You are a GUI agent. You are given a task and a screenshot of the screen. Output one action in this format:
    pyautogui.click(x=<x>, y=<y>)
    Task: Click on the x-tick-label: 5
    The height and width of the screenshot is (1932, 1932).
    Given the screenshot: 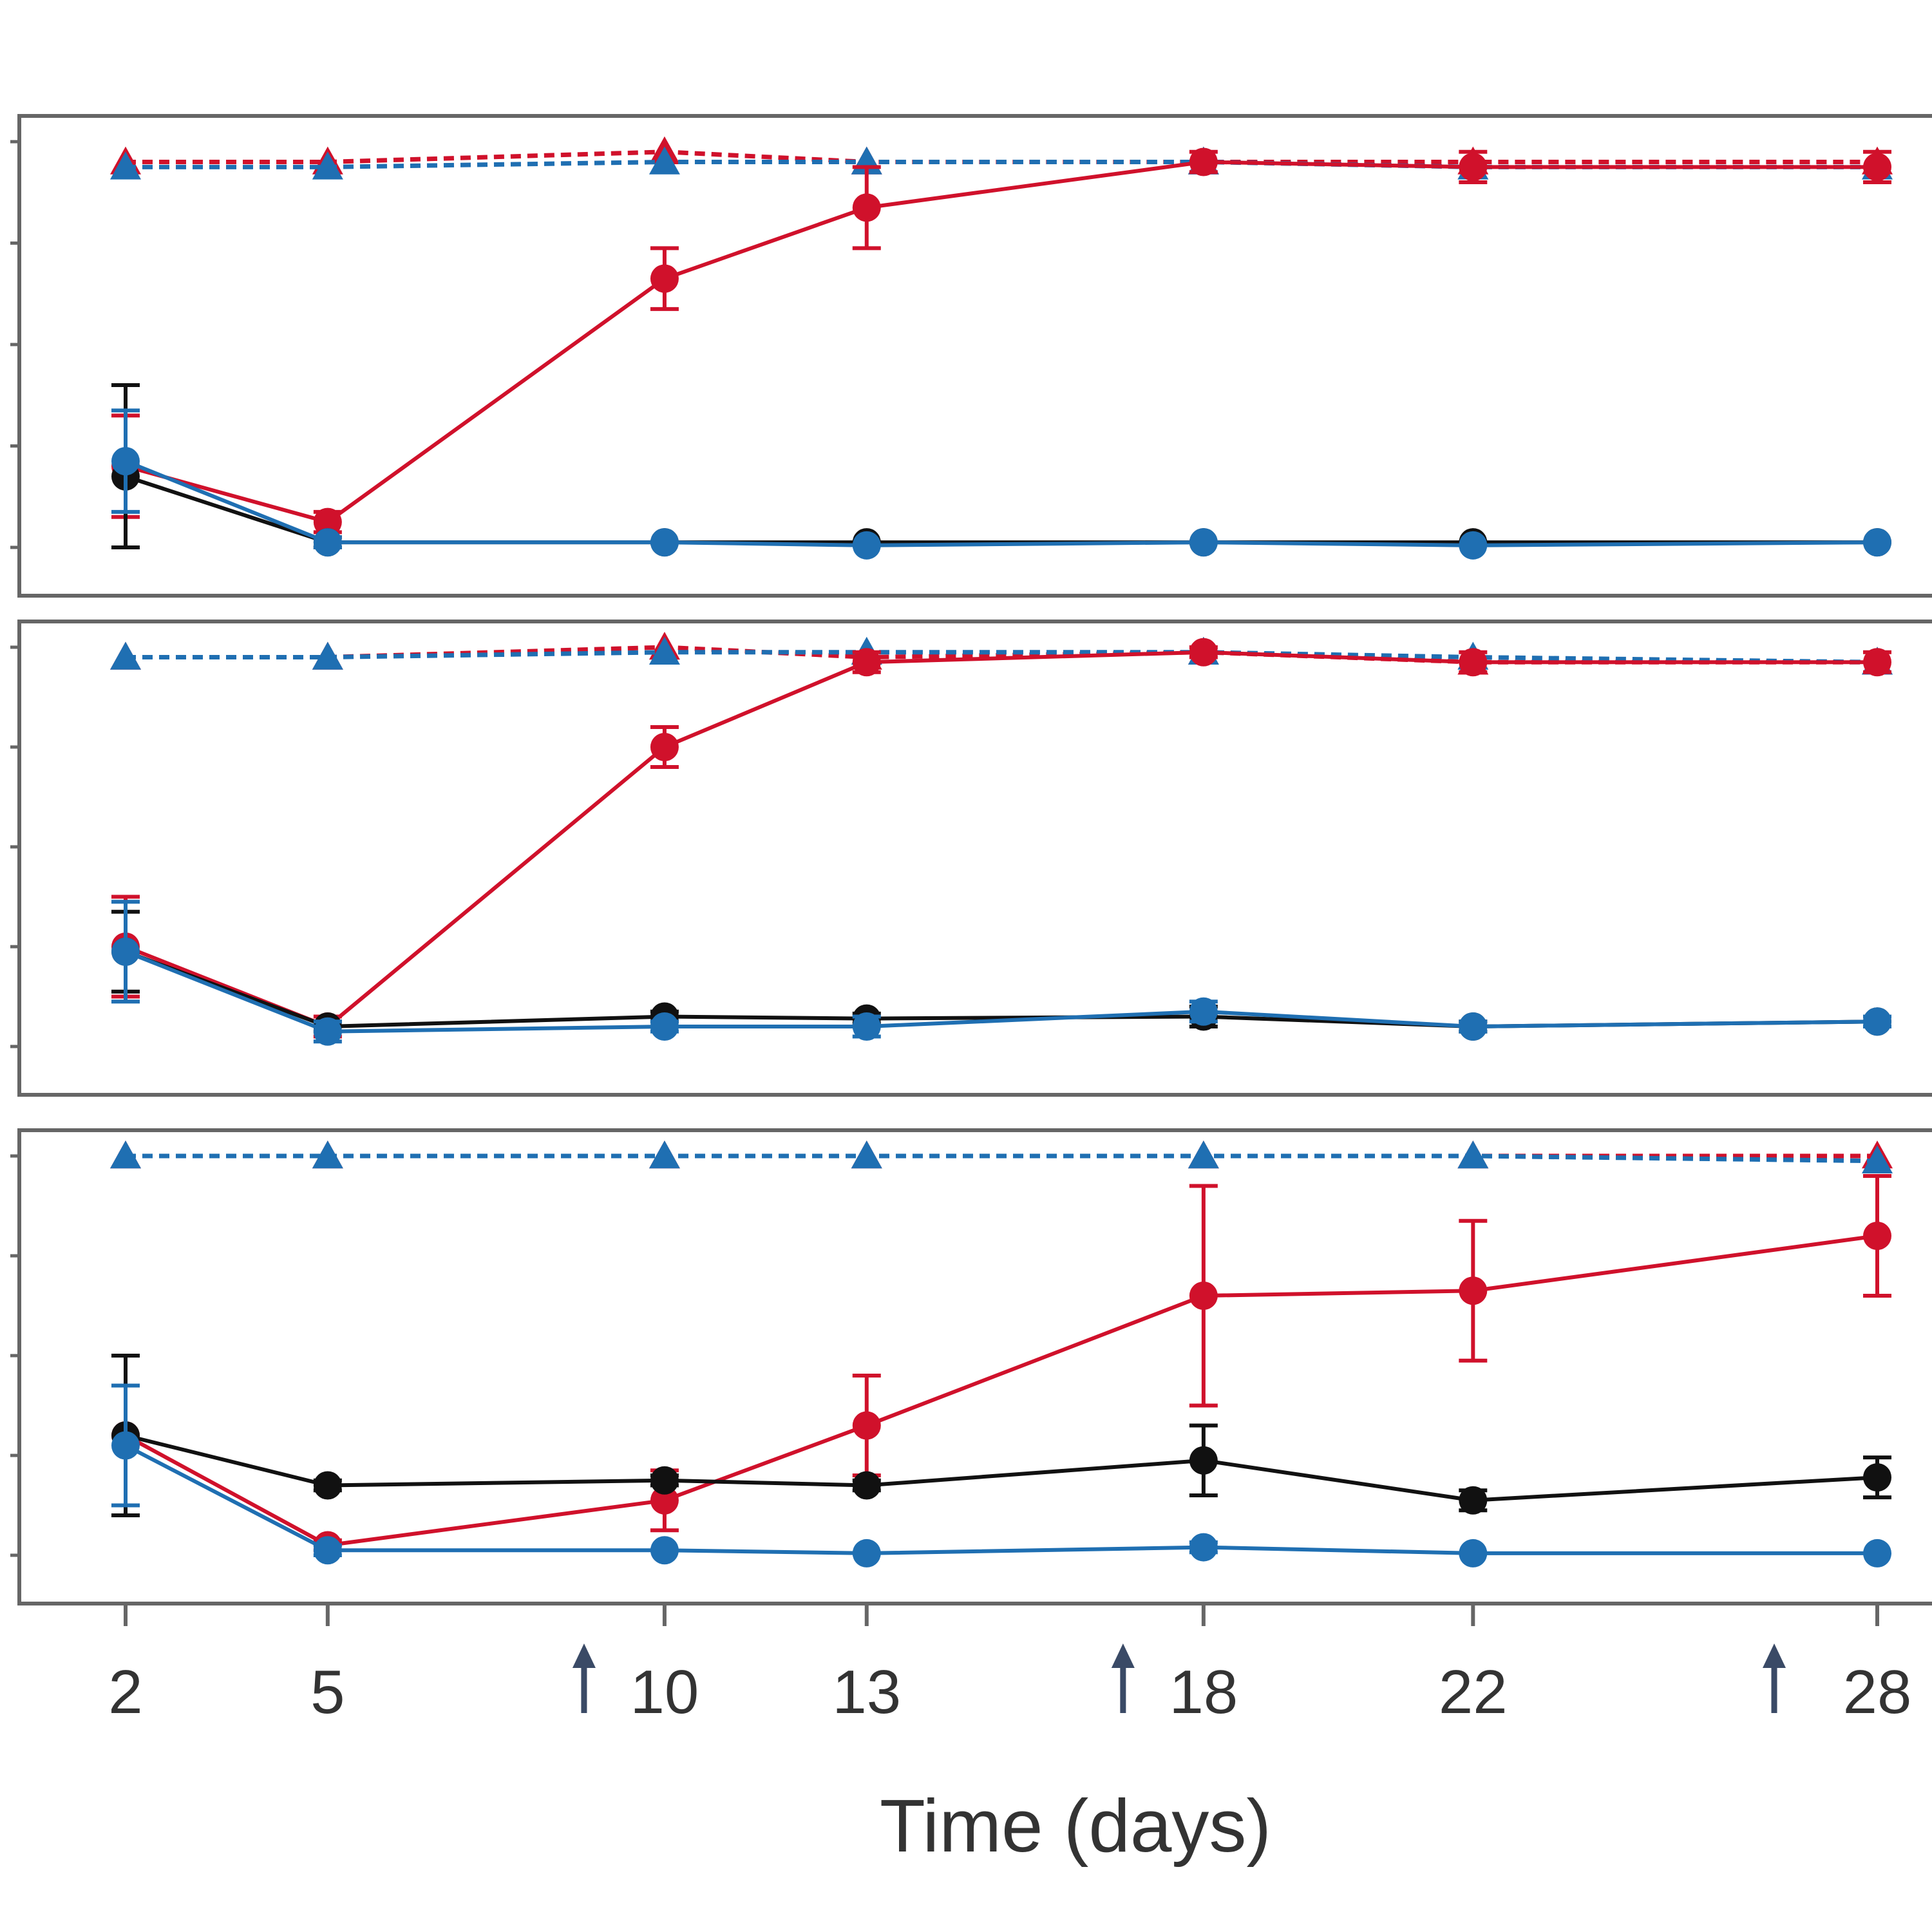 What is the action you would take?
    pyautogui.click(x=327, y=1692)
    